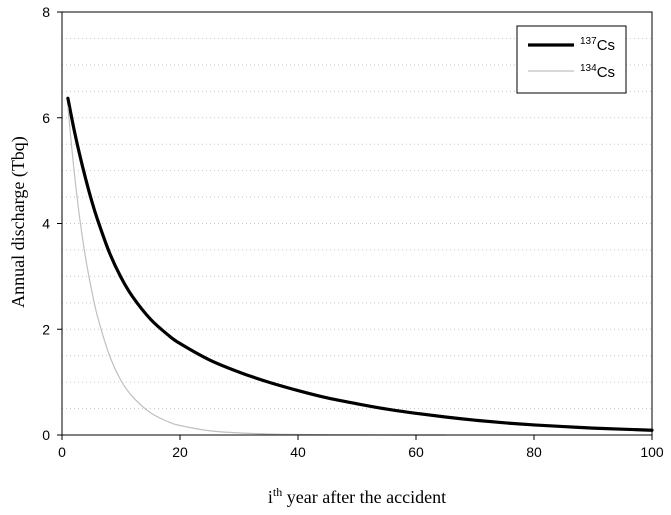 The image size is (671, 515). What do you see at coordinates (62, 452) in the screenshot?
I see `x-tick-label: 0` at bounding box center [62, 452].